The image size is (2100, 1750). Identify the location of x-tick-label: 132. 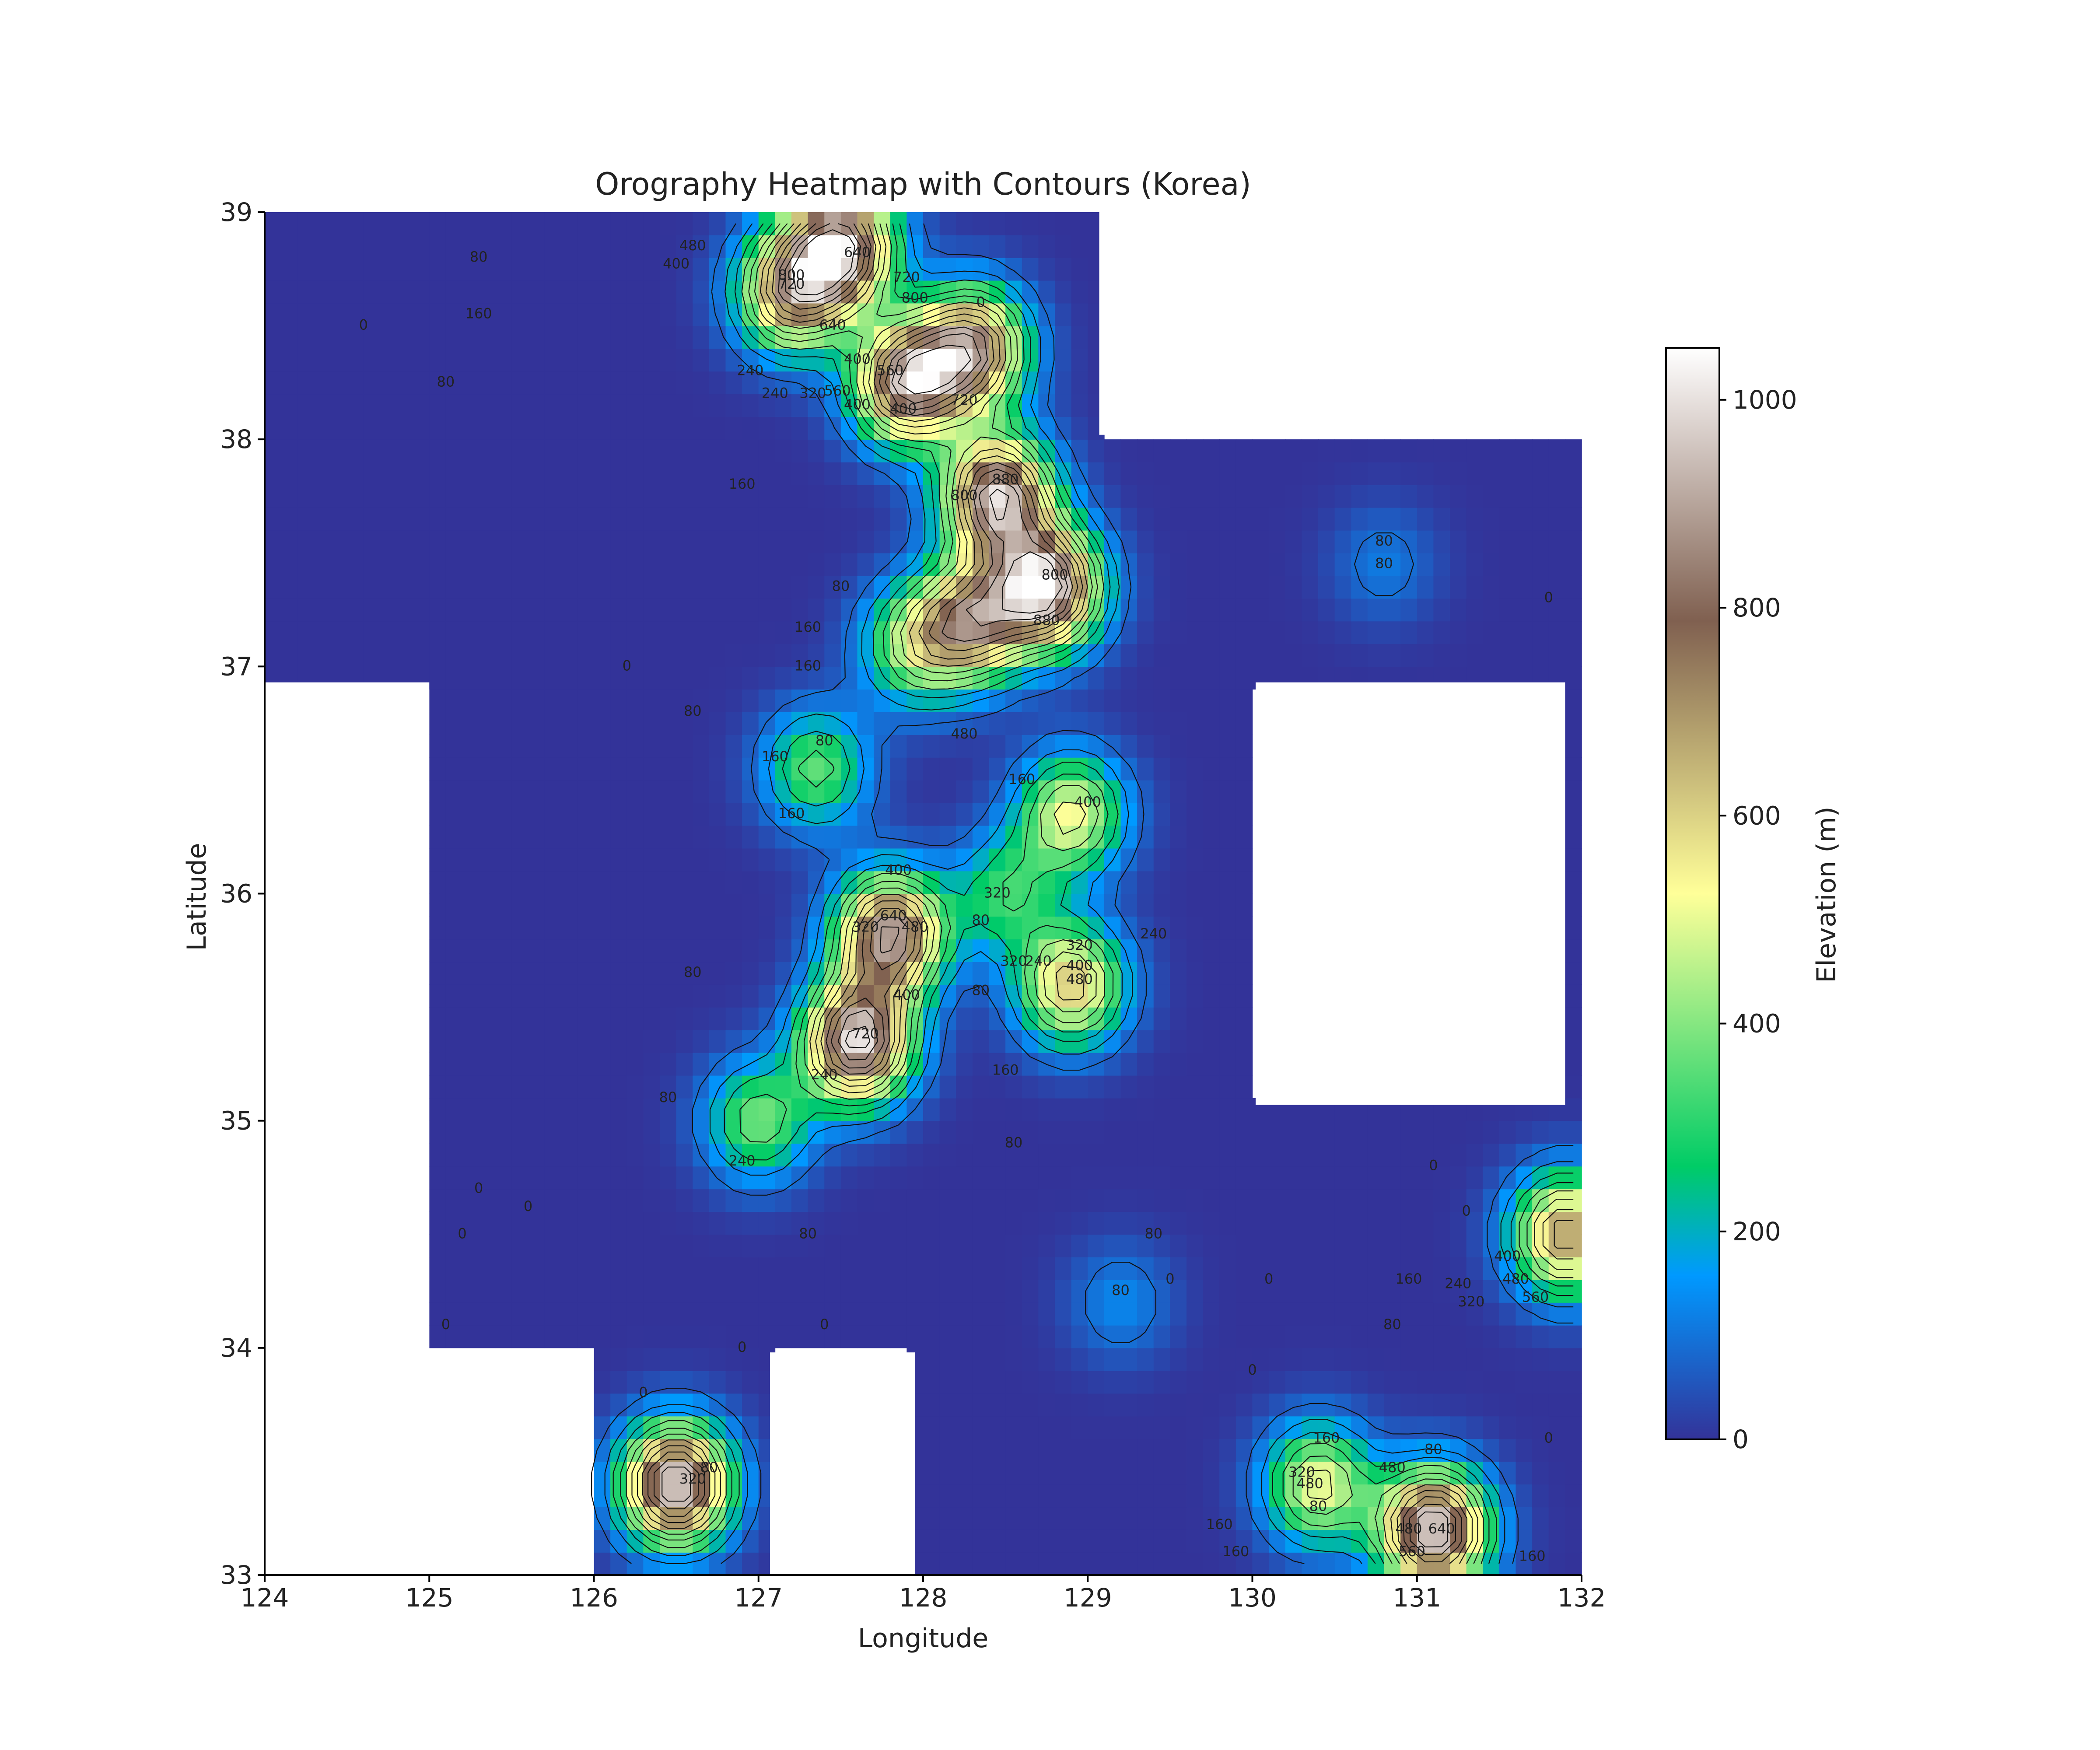
(1582, 1598).